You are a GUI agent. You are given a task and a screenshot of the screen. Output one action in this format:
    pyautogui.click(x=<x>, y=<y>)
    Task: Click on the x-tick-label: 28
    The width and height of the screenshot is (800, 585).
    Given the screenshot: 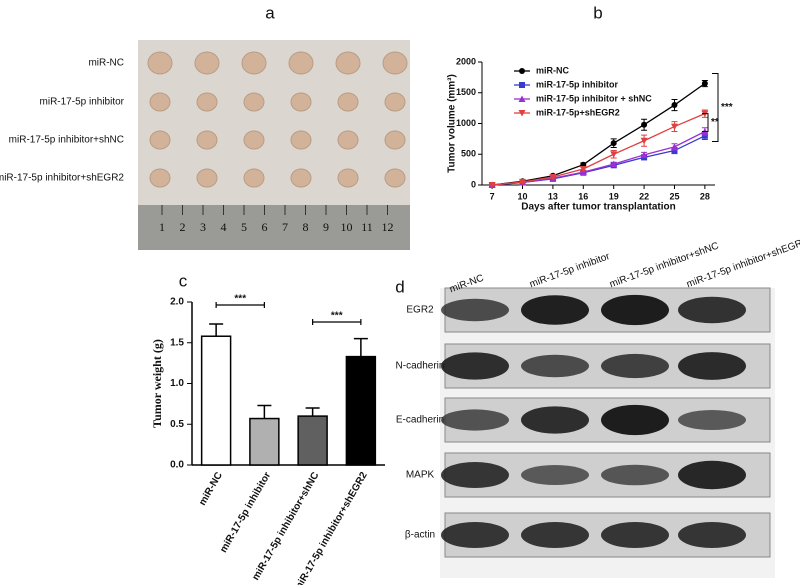 What is the action you would take?
    pyautogui.click(x=705, y=196)
    